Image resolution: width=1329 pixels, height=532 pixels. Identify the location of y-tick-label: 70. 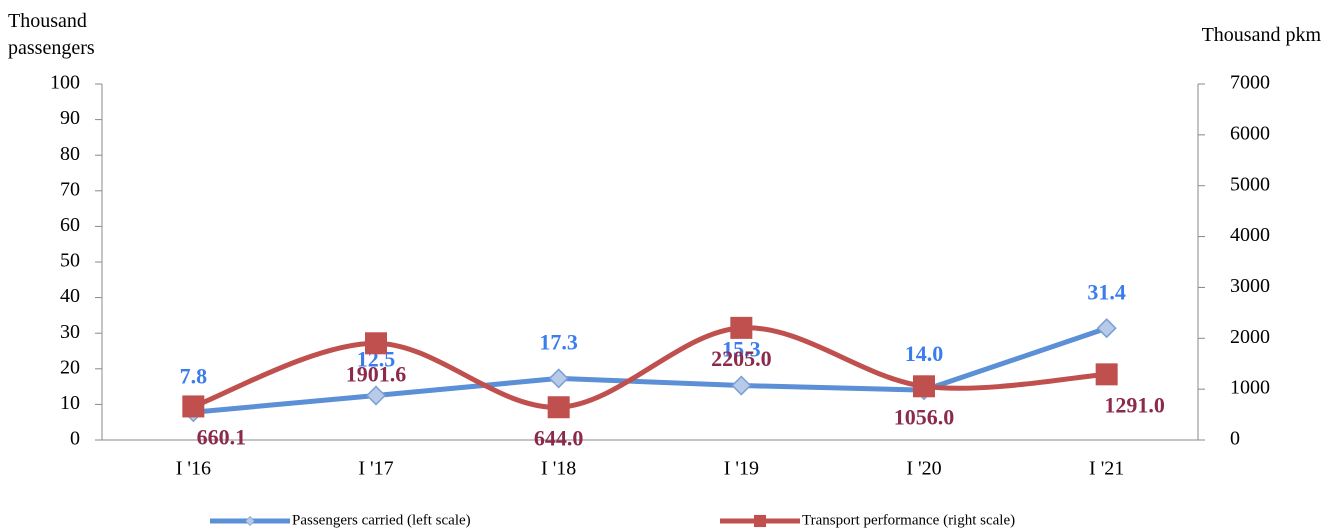
(70, 189).